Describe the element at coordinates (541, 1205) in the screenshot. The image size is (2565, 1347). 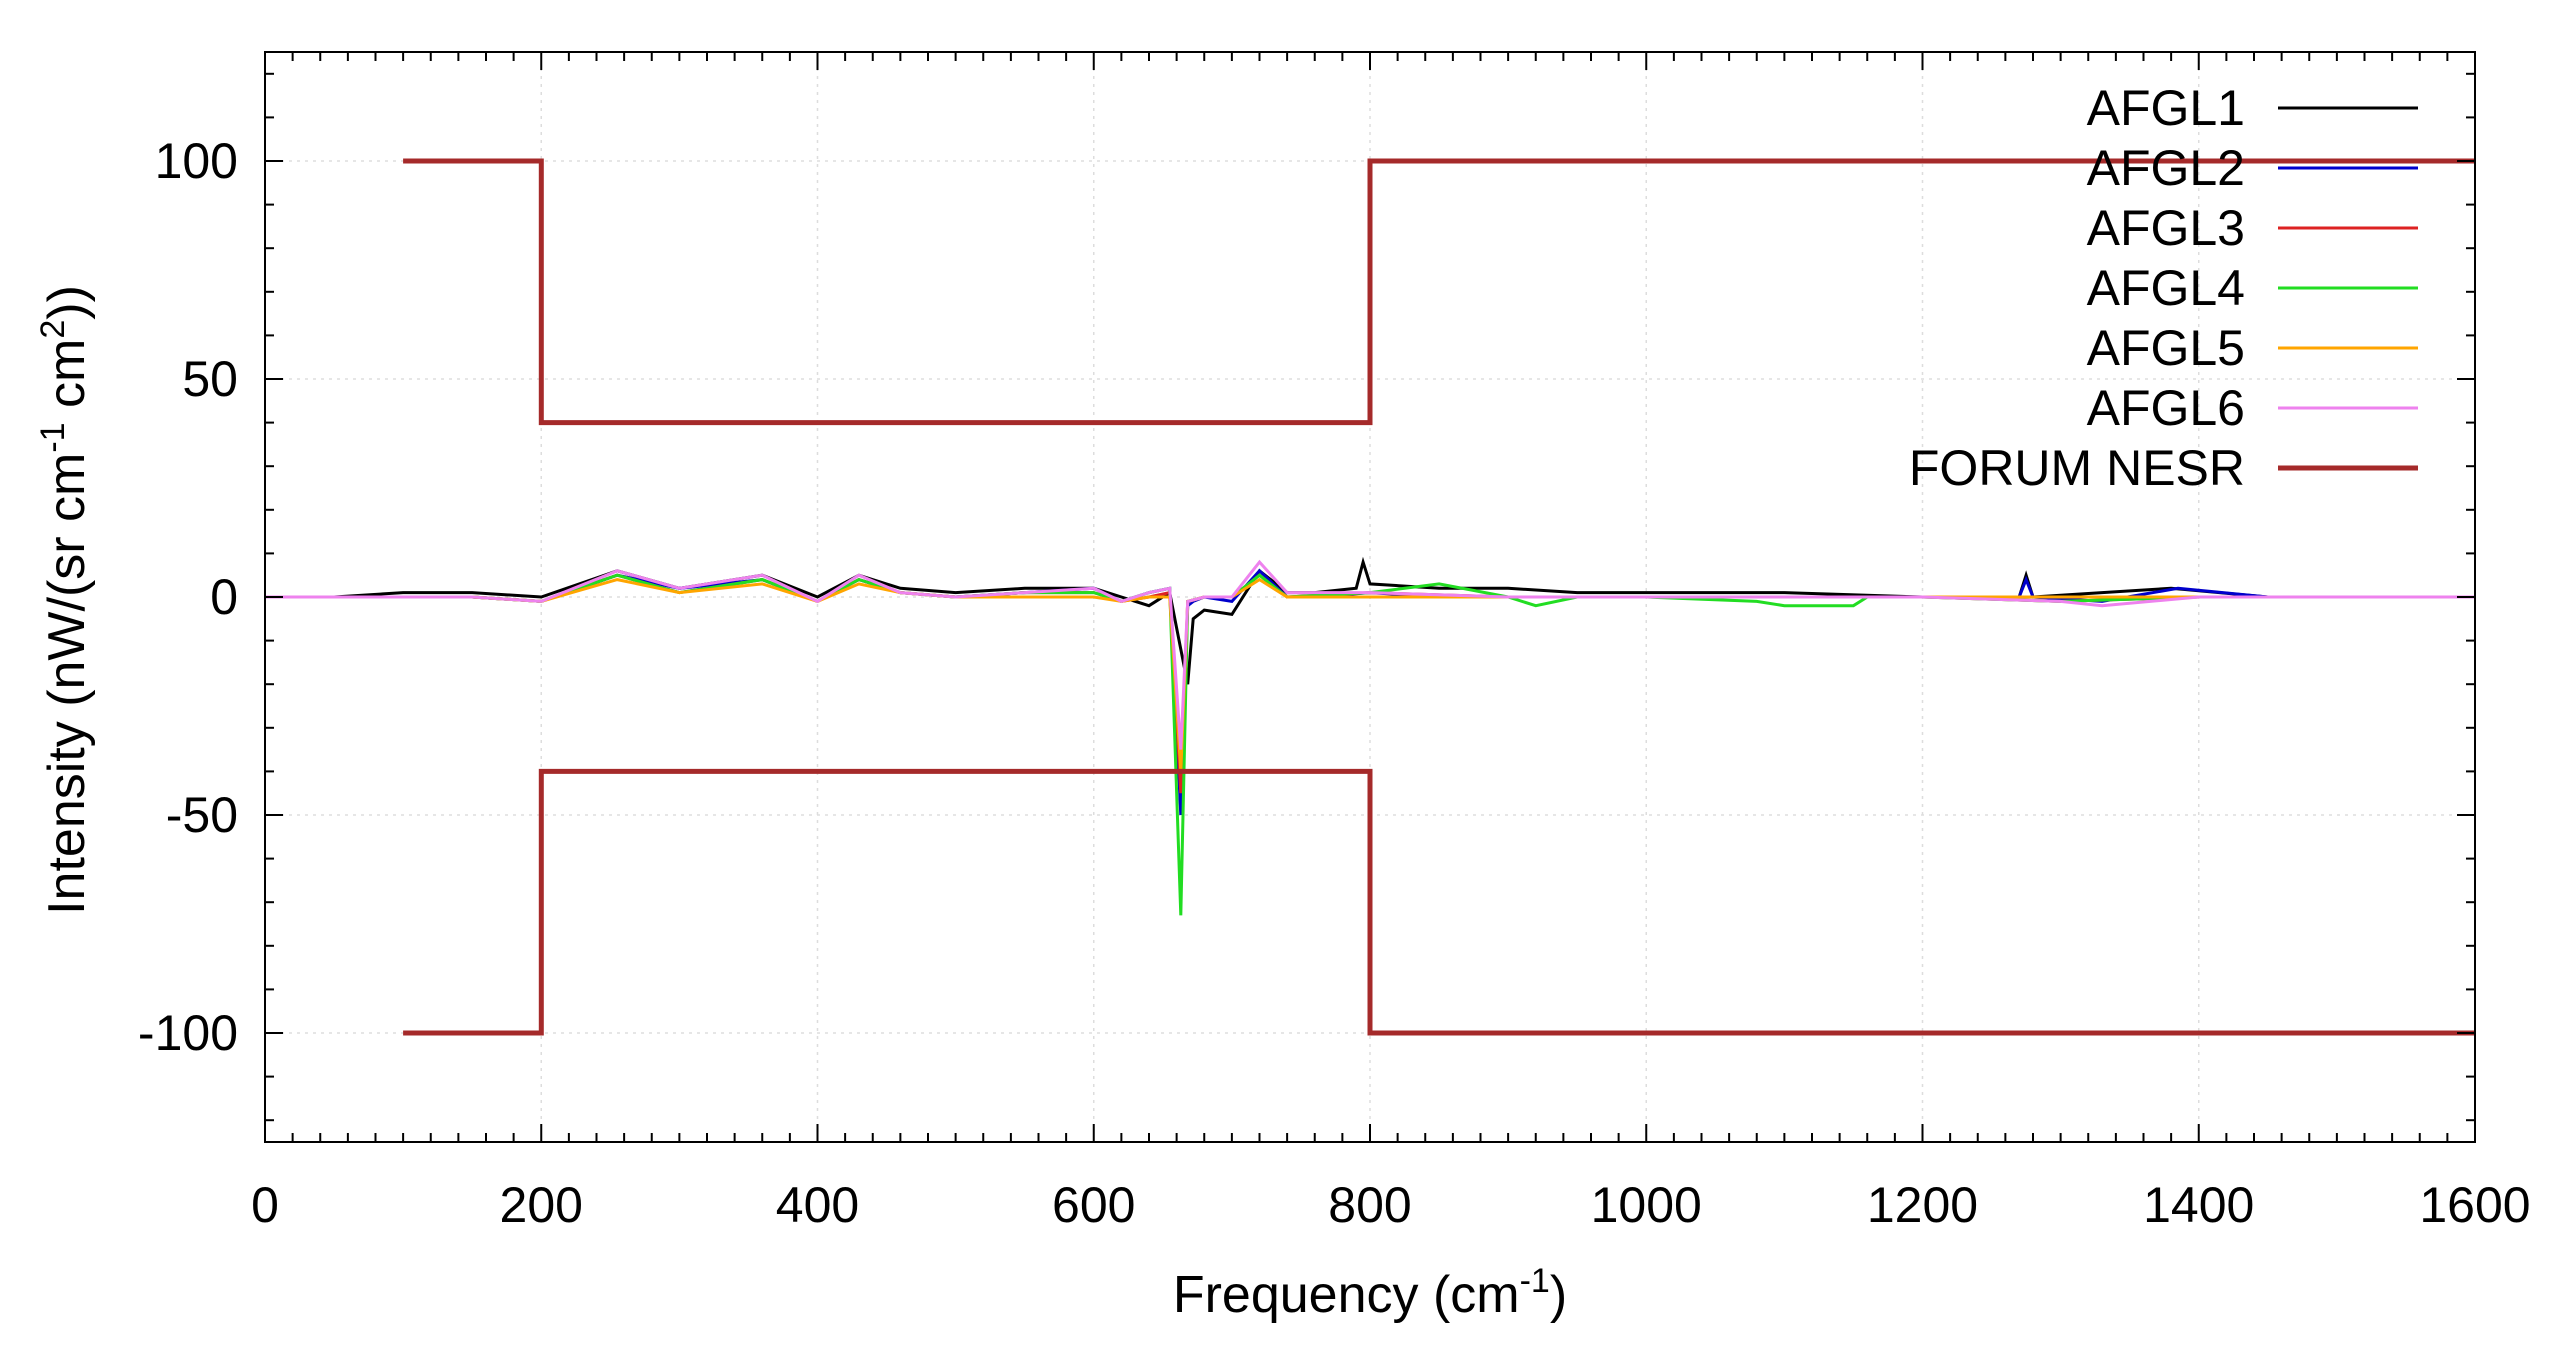
I see `x-tick-label: 200` at that location.